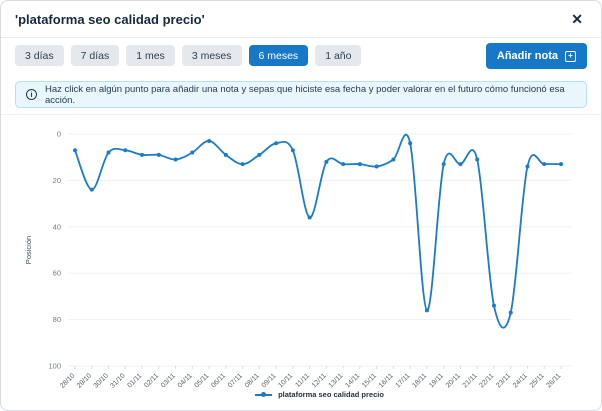 This screenshot has height=411, width=602. I want to click on x-tick-label: 26/11, so click(553, 380).